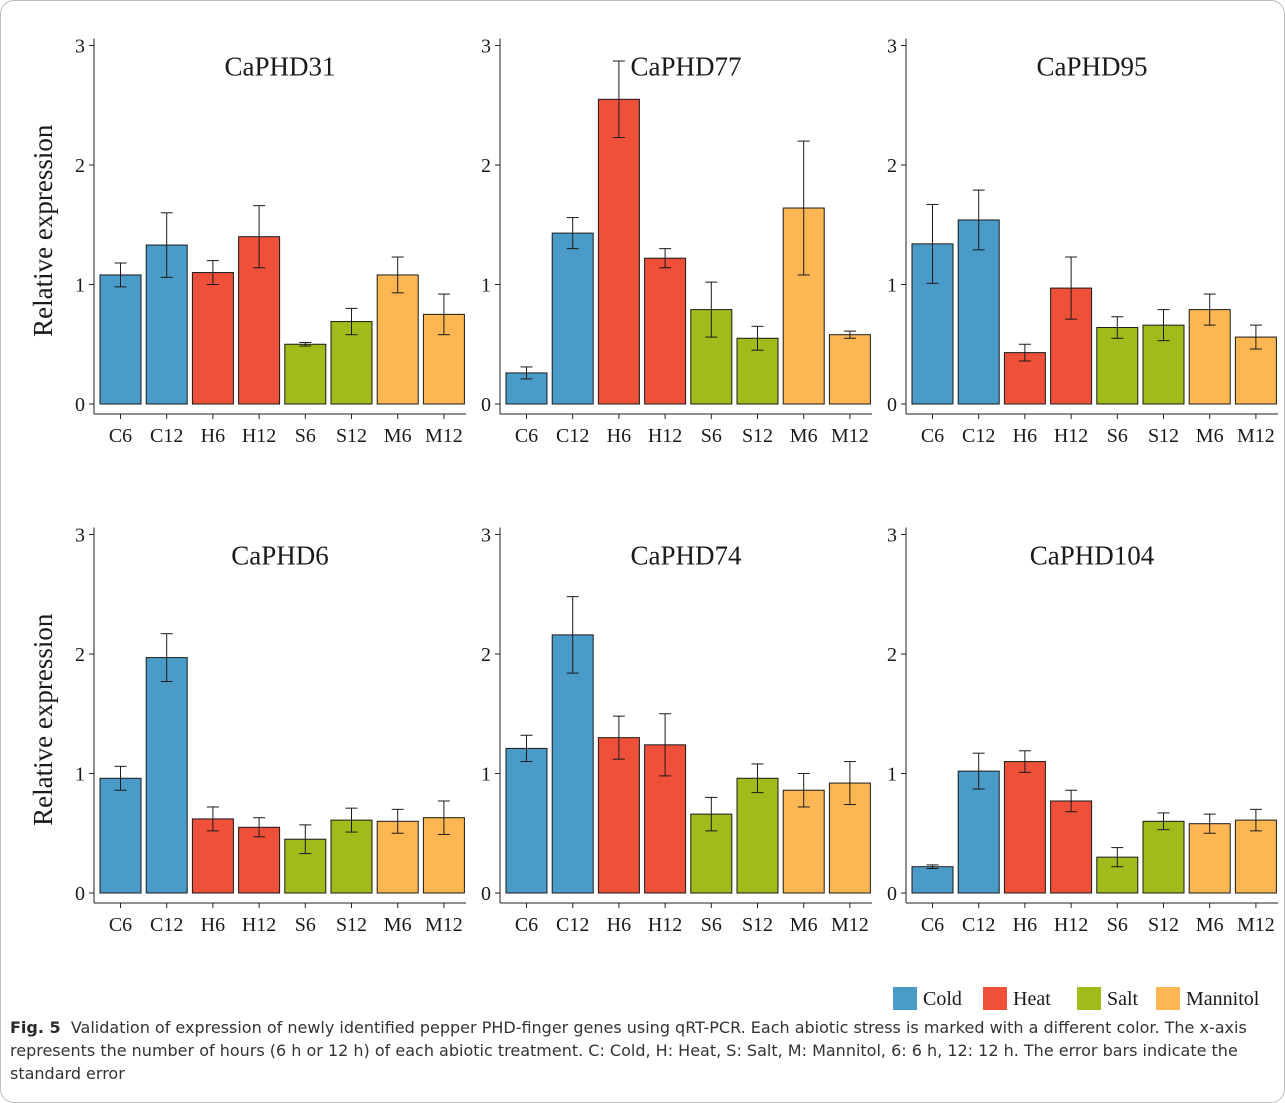 This screenshot has height=1103, width=1285. I want to click on panel-2-bar-H12, so click(665, 331).